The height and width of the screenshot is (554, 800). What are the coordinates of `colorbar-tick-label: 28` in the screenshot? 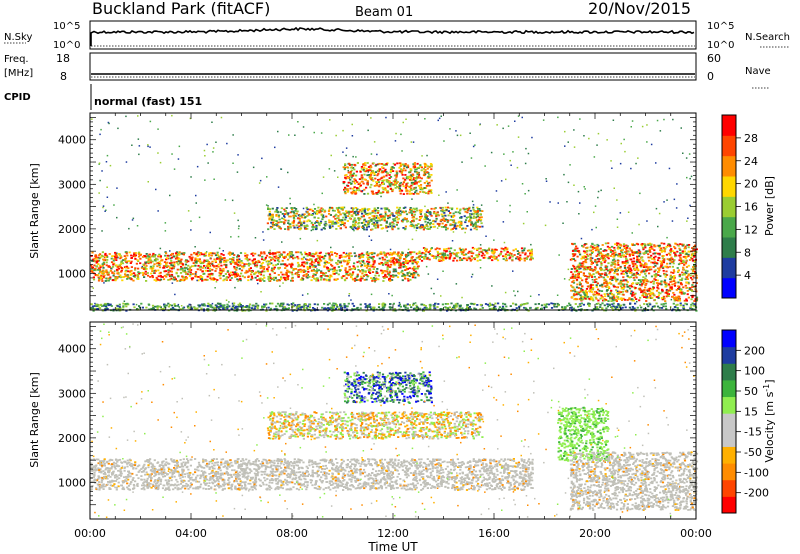 It's located at (751, 138).